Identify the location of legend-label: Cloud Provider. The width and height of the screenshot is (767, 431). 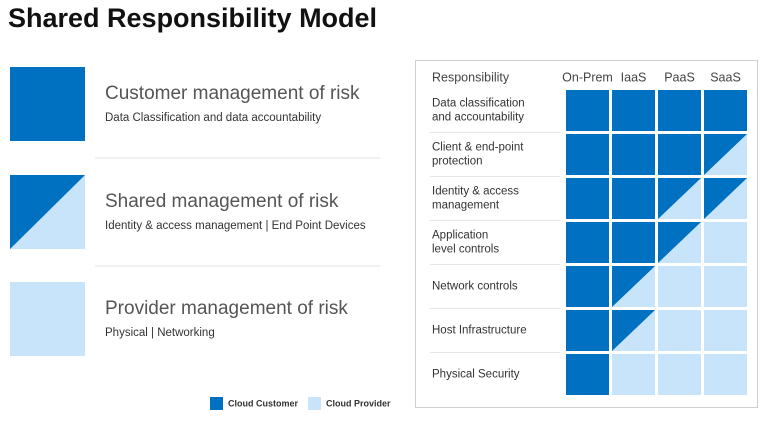
(358, 403).